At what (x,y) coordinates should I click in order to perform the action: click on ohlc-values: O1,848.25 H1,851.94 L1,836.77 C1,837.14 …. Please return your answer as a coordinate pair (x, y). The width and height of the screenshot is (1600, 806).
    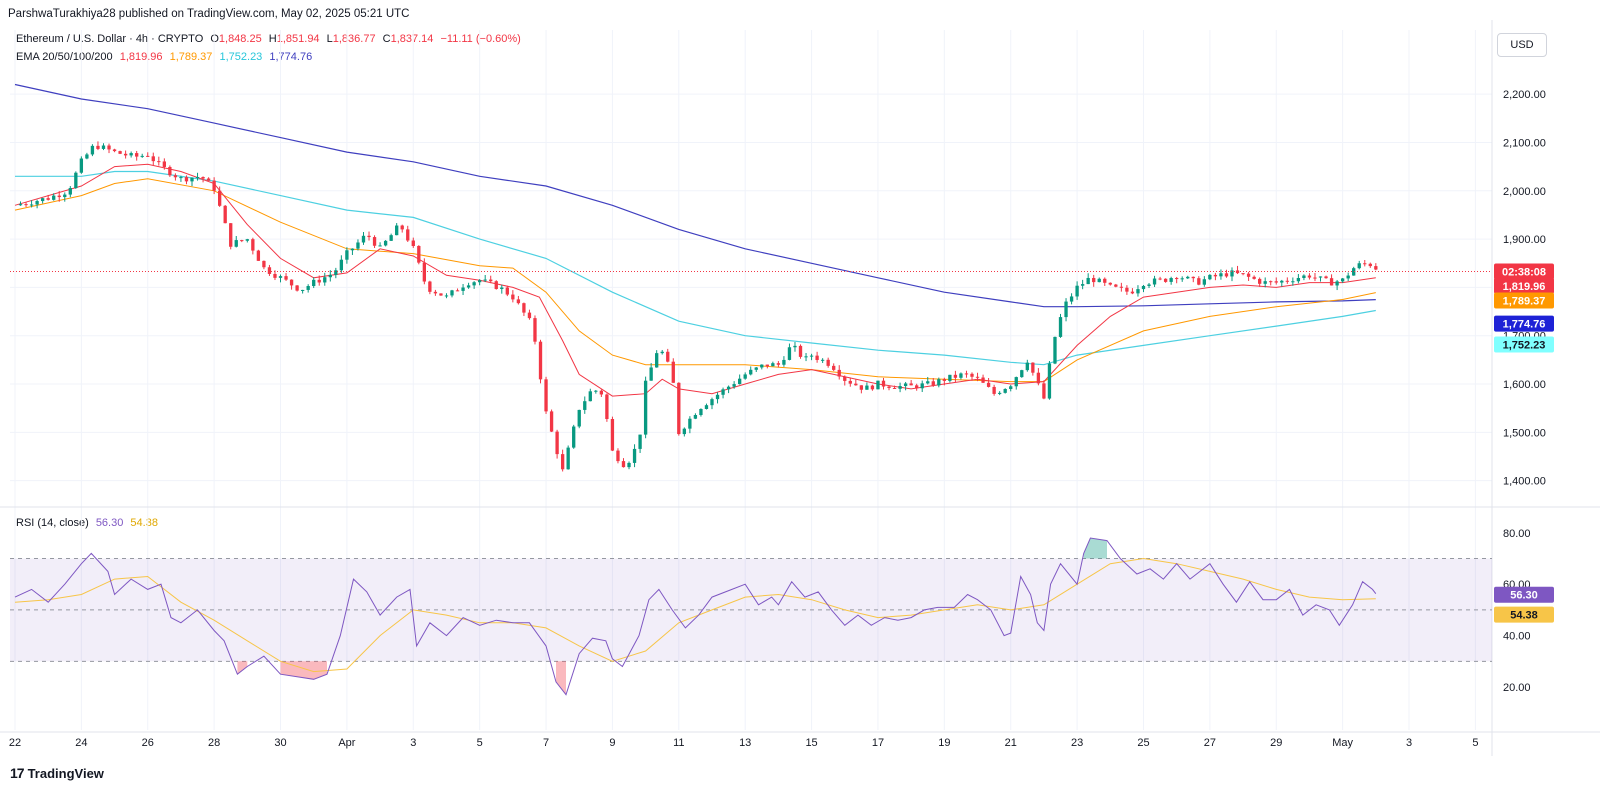
    Looking at the image, I should click on (367, 39).